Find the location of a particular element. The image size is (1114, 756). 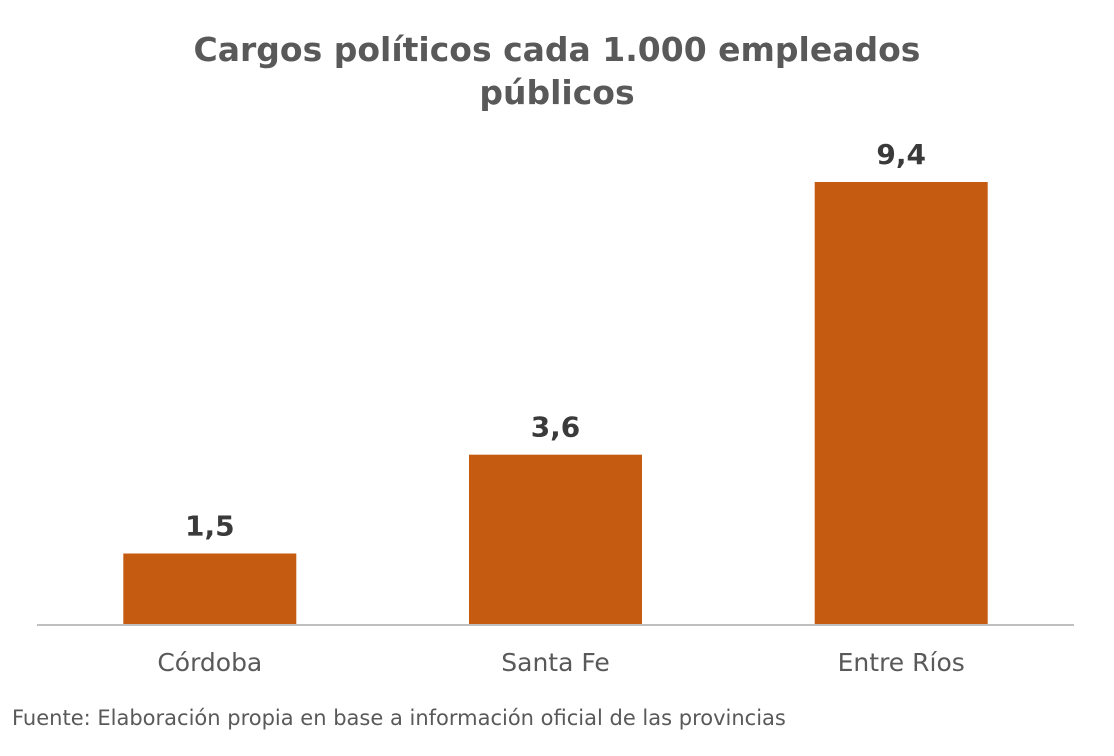

value-label-2: 9,4 is located at coordinates (901, 154).